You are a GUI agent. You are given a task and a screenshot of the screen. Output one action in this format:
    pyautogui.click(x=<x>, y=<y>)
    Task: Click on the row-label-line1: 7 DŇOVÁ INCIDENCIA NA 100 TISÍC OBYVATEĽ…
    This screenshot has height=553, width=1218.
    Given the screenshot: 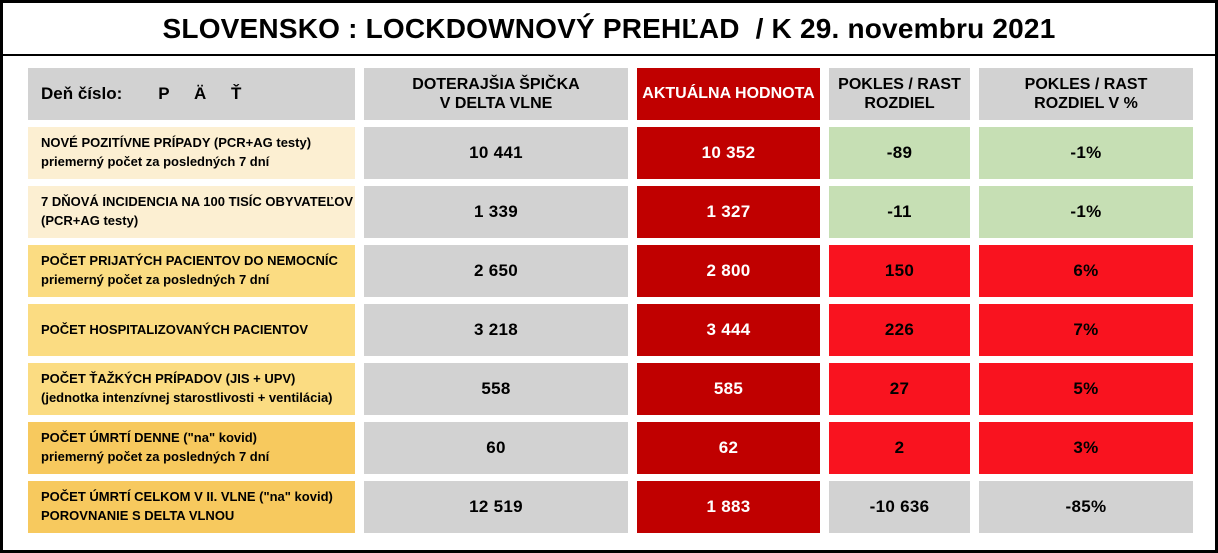 What is the action you would take?
    pyautogui.click(x=197, y=202)
    